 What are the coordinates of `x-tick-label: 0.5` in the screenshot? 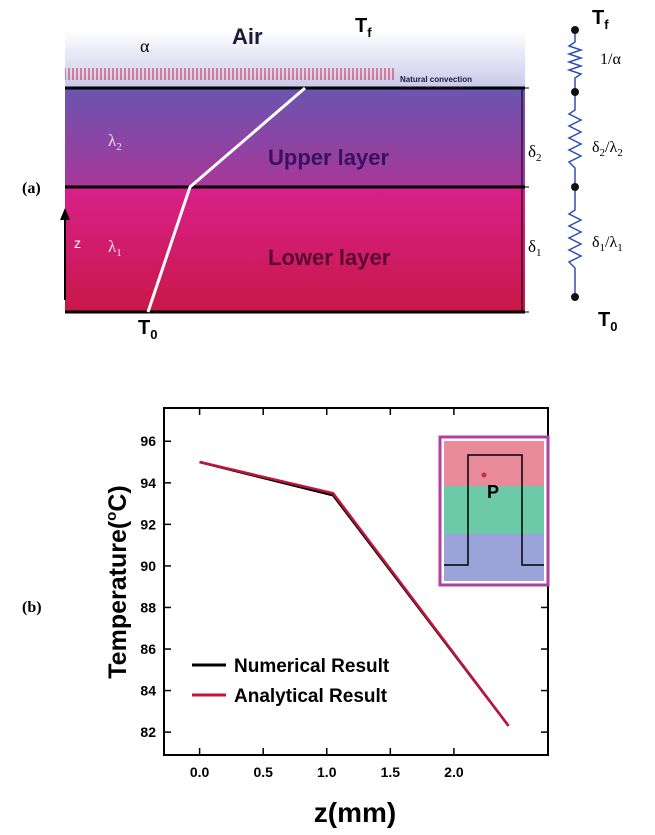 It's located at (263, 772).